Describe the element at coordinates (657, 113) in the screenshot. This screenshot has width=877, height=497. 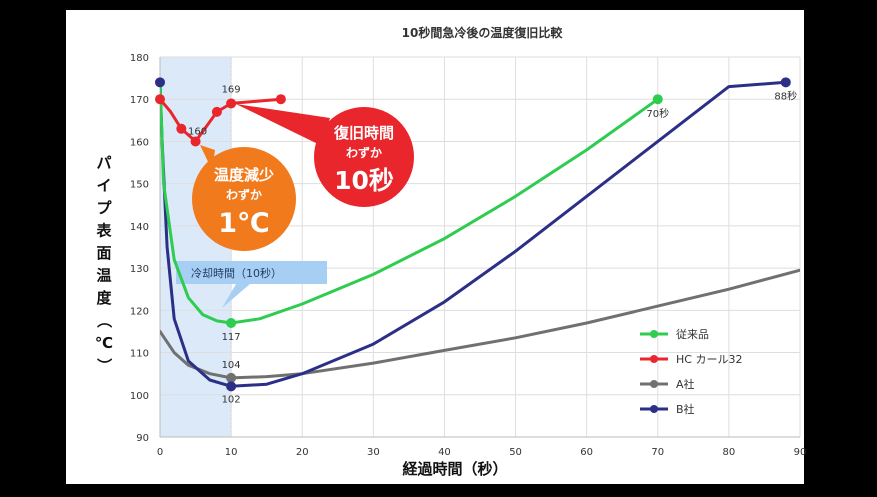
I see `data-label-70-5: 70秒` at that location.